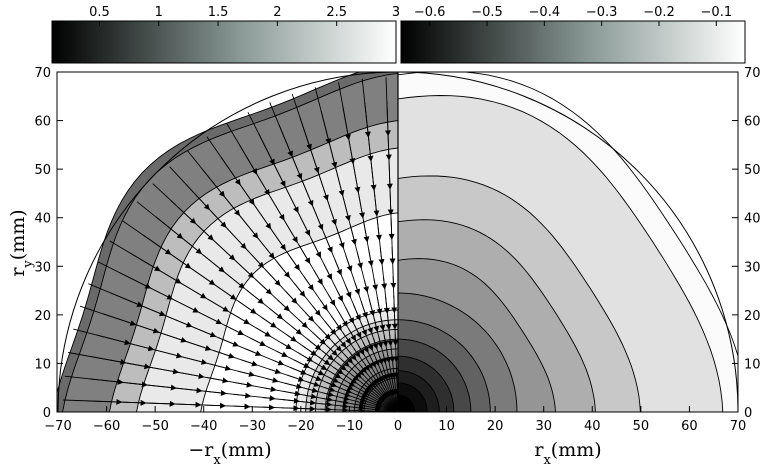 The height and width of the screenshot is (465, 763). Describe the element at coordinates (573, 42) in the screenshot. I see `colorbar-right-gradient` at that location.